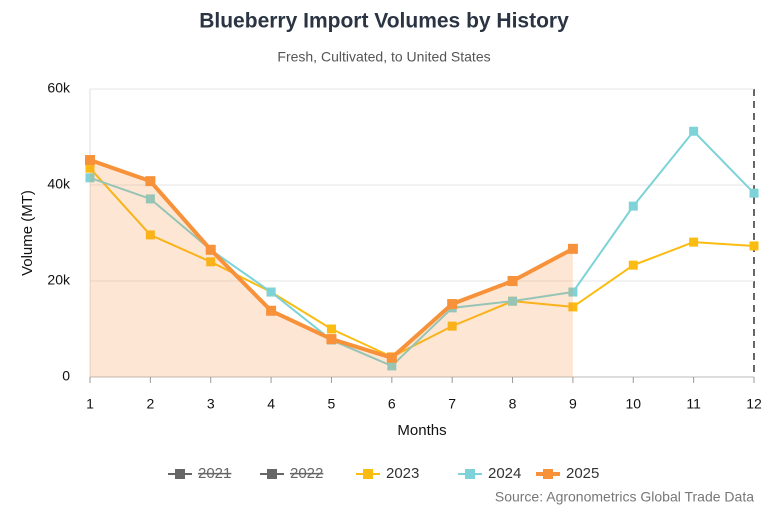 The height and width of the screenshot is (512, 768). Describe the element at coordinates (150, 404) in the screenshot. I see `x-tick-label: 2` at that location.